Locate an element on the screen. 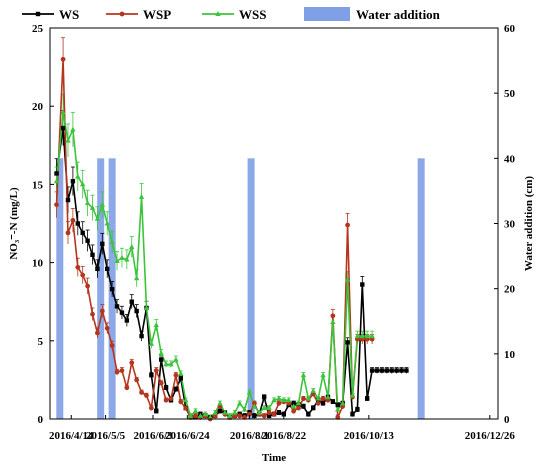 The height and width of the screenshot is (467, 550). y2-tick-label: 50 is located at coordinates (510, 94).